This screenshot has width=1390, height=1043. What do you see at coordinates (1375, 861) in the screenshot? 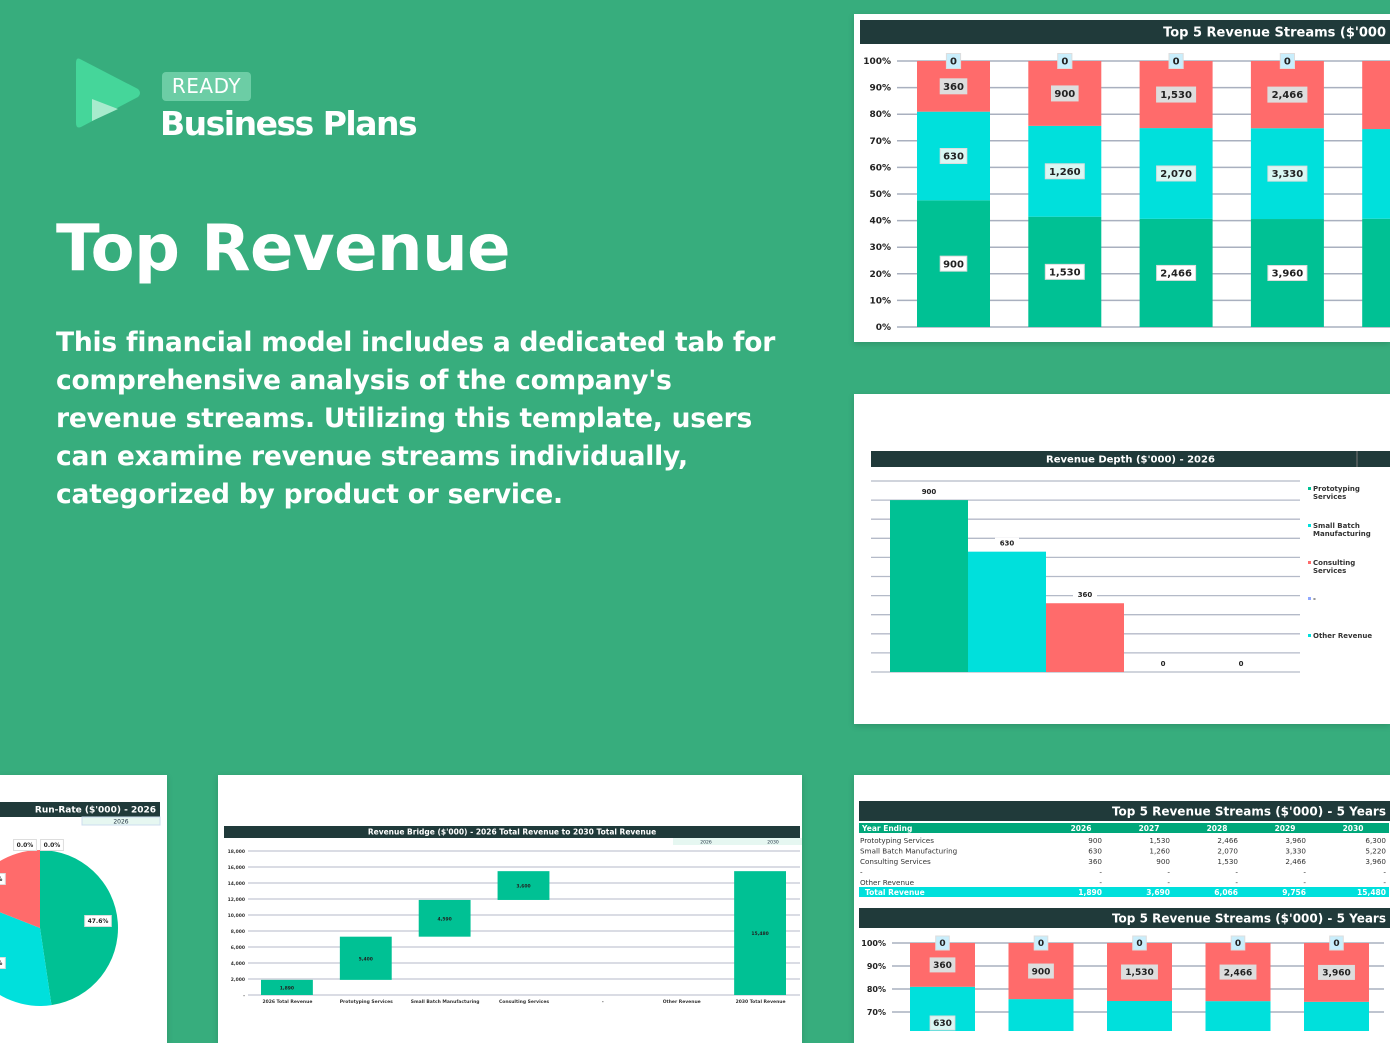
I see `table-cell: 3,960` at bounding box center [1375, 861].